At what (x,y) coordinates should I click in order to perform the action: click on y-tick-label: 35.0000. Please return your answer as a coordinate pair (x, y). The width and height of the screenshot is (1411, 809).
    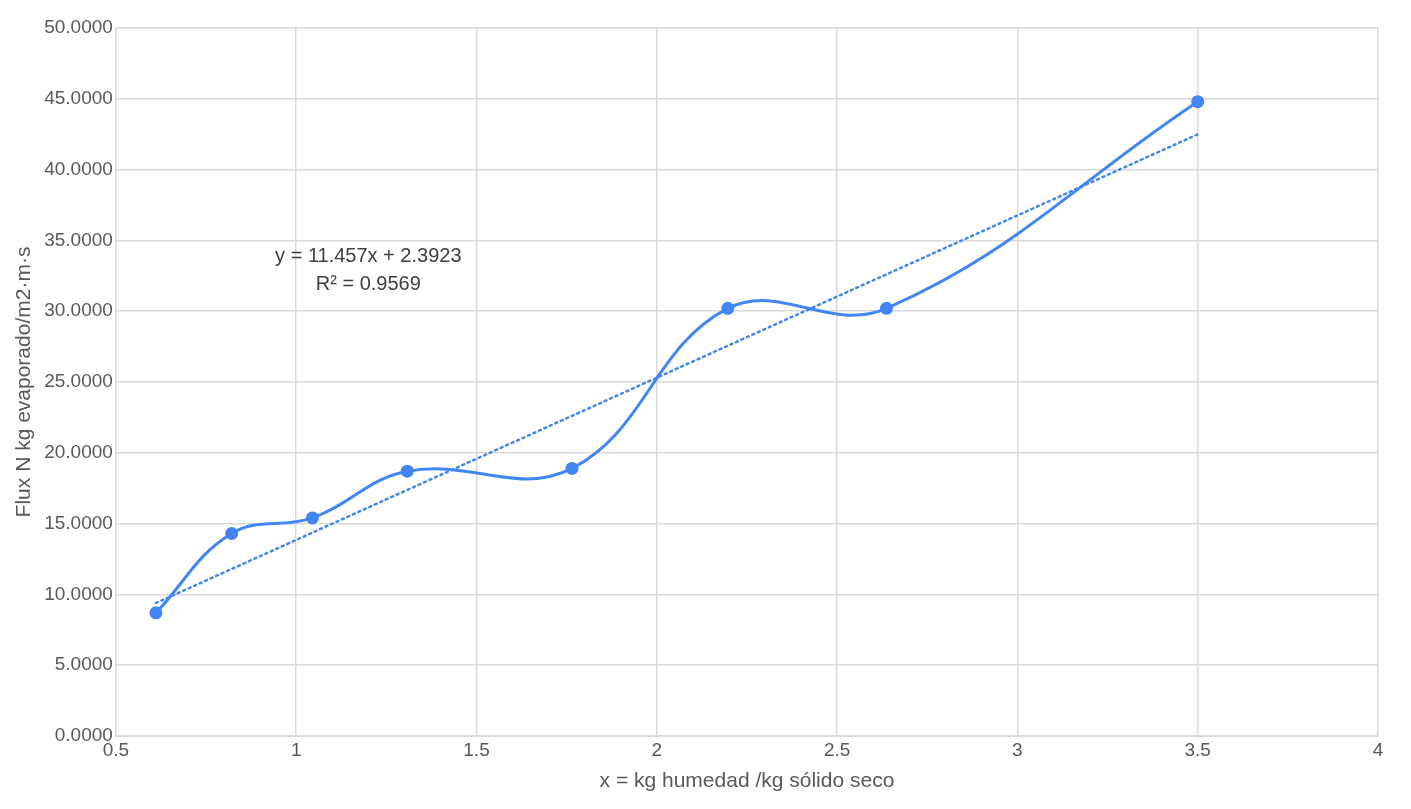
    Looking at the image, I should click on (78, 239).